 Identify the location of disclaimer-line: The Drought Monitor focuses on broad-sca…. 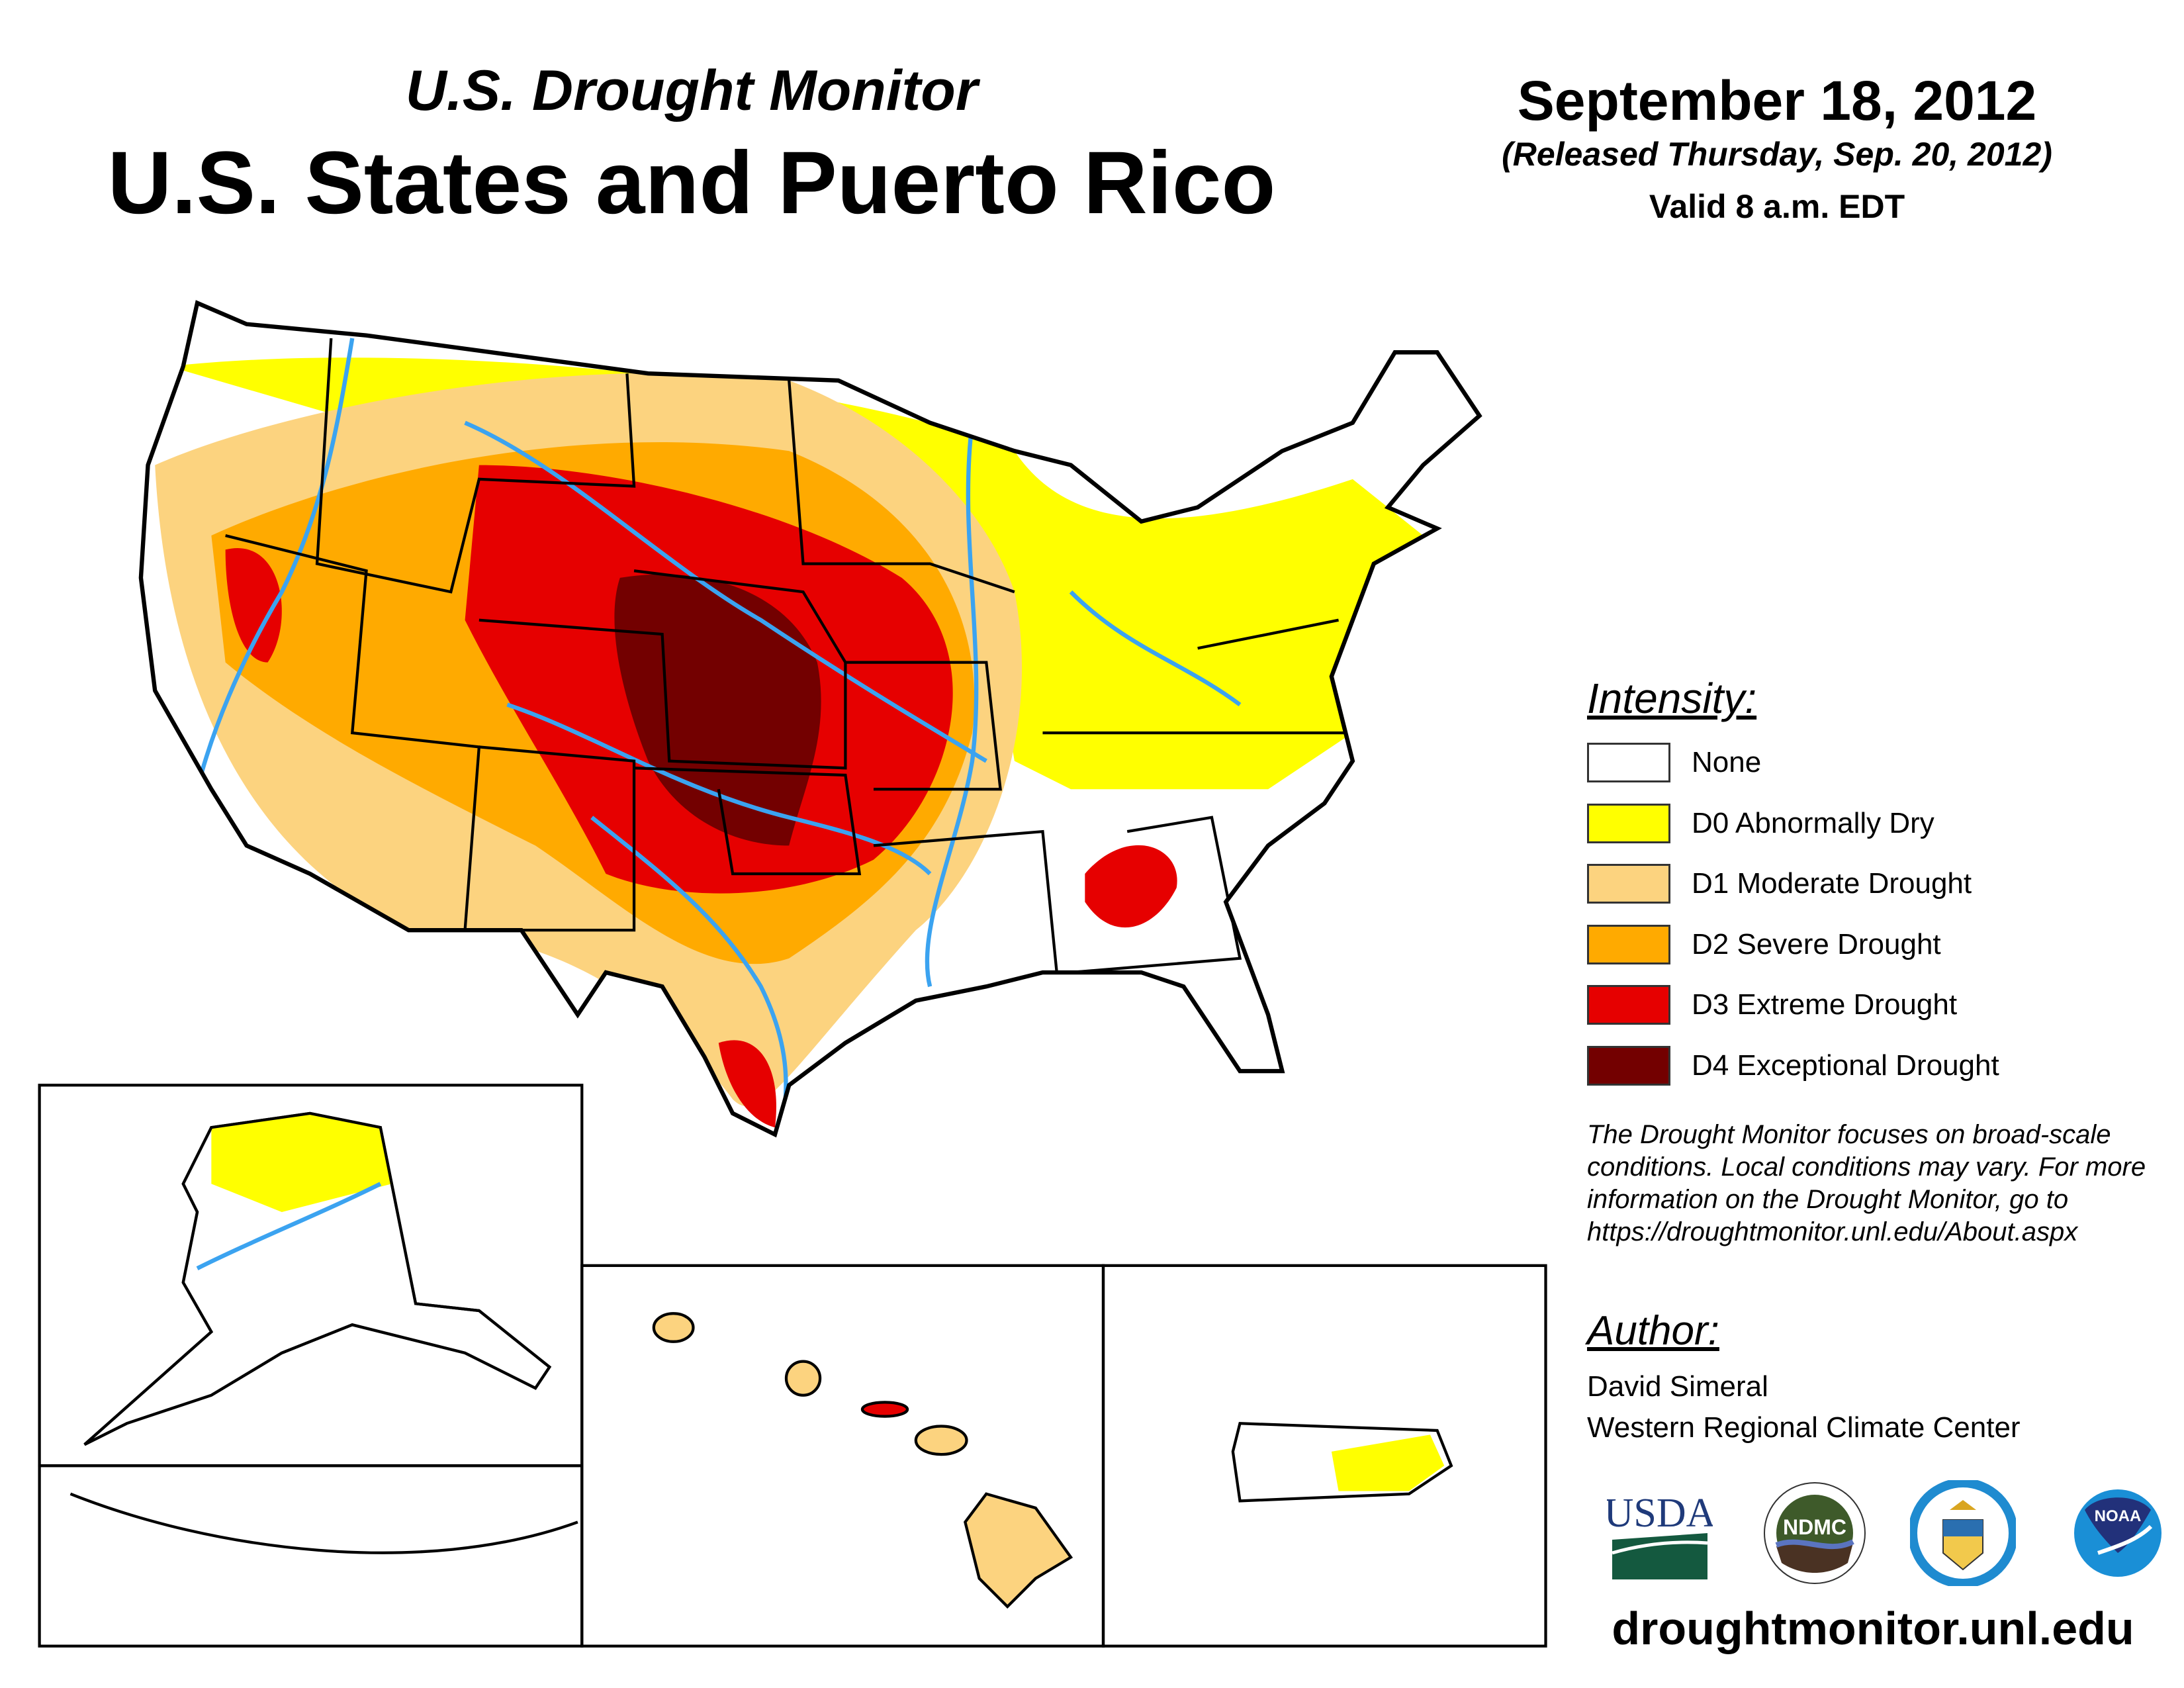
(1849, 1134).